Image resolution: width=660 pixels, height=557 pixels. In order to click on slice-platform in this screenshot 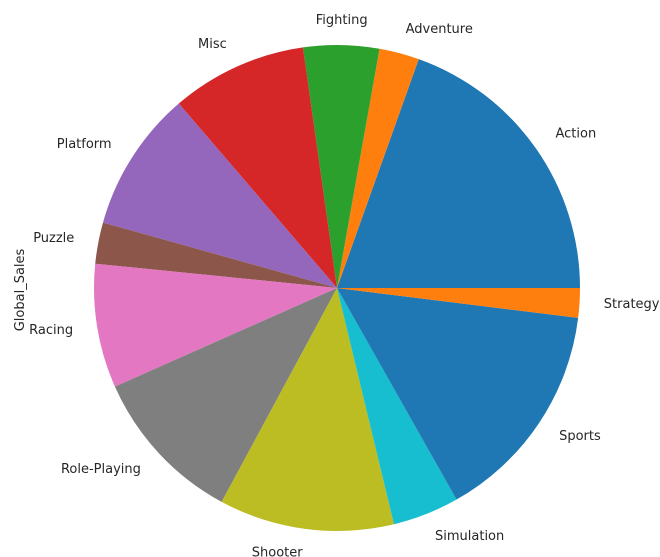, I will do `click(219, 195)`.